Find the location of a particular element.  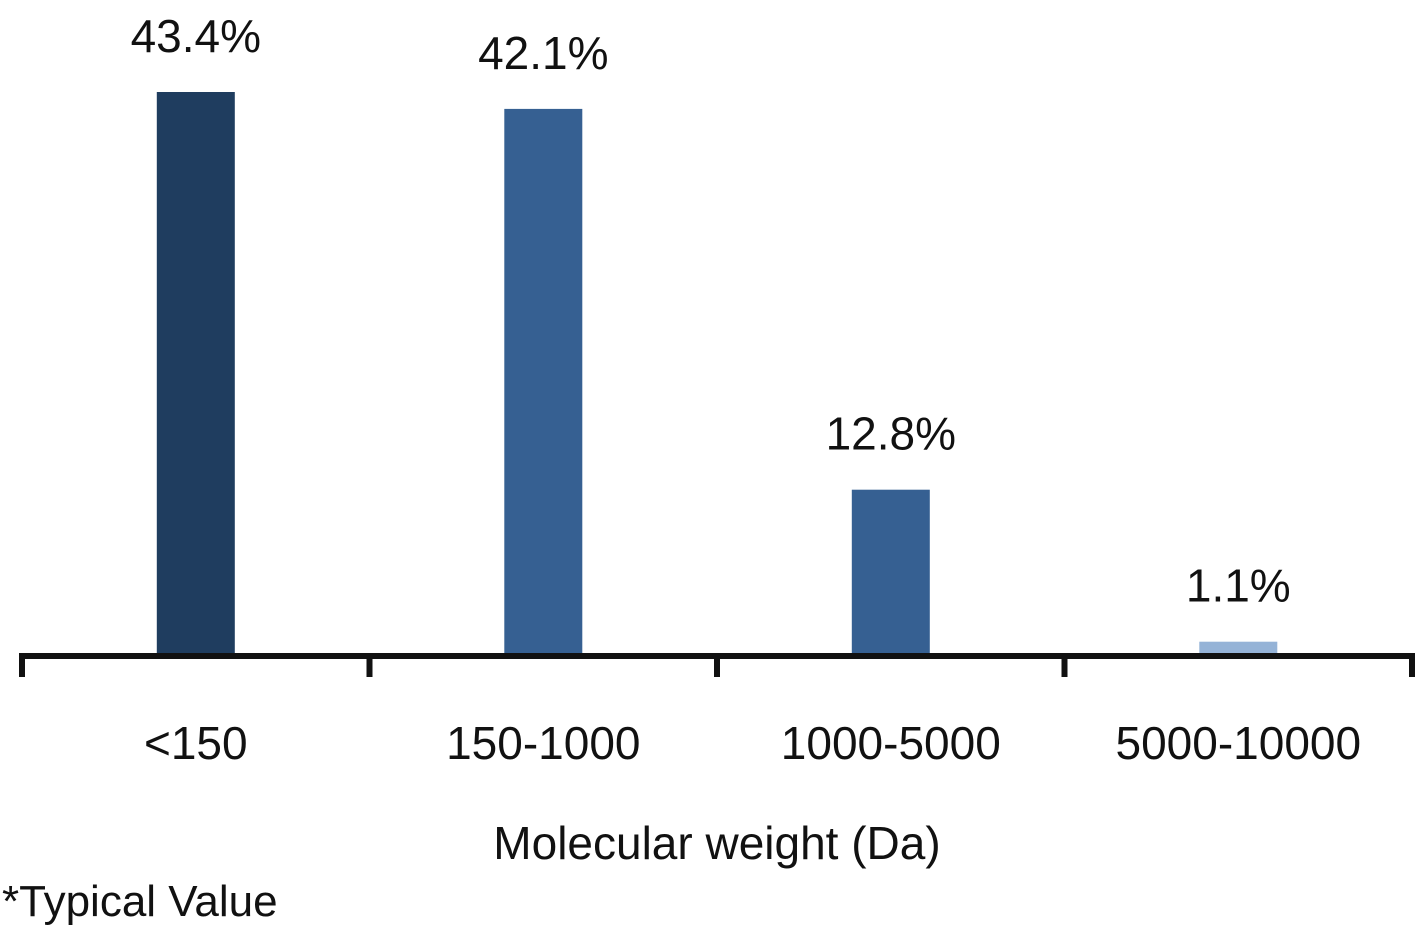

x-axis-title: Molecular weight (Da) is located at coordinates (716, 843).